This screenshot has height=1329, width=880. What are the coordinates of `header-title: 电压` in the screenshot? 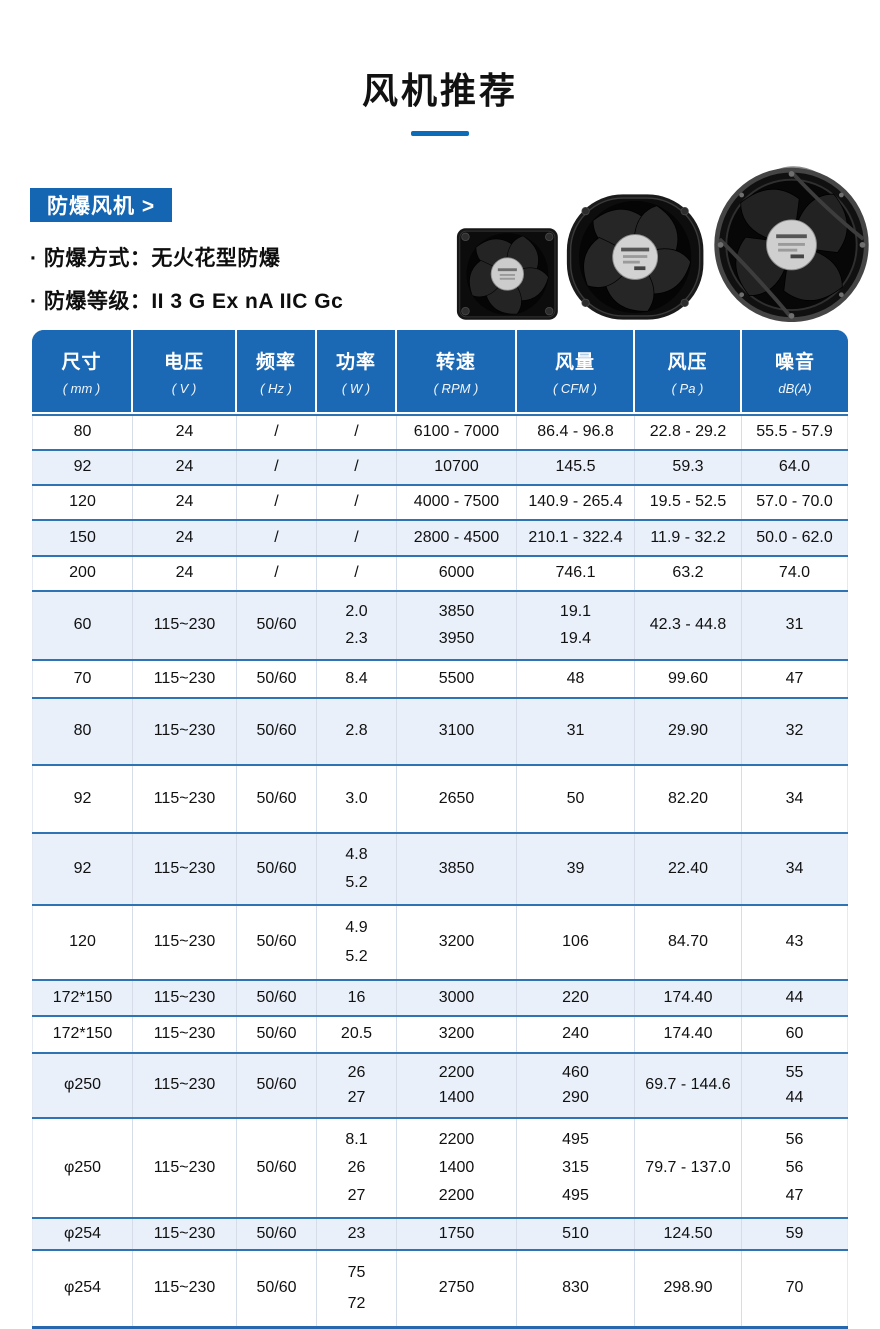 It's located at (183, 362).